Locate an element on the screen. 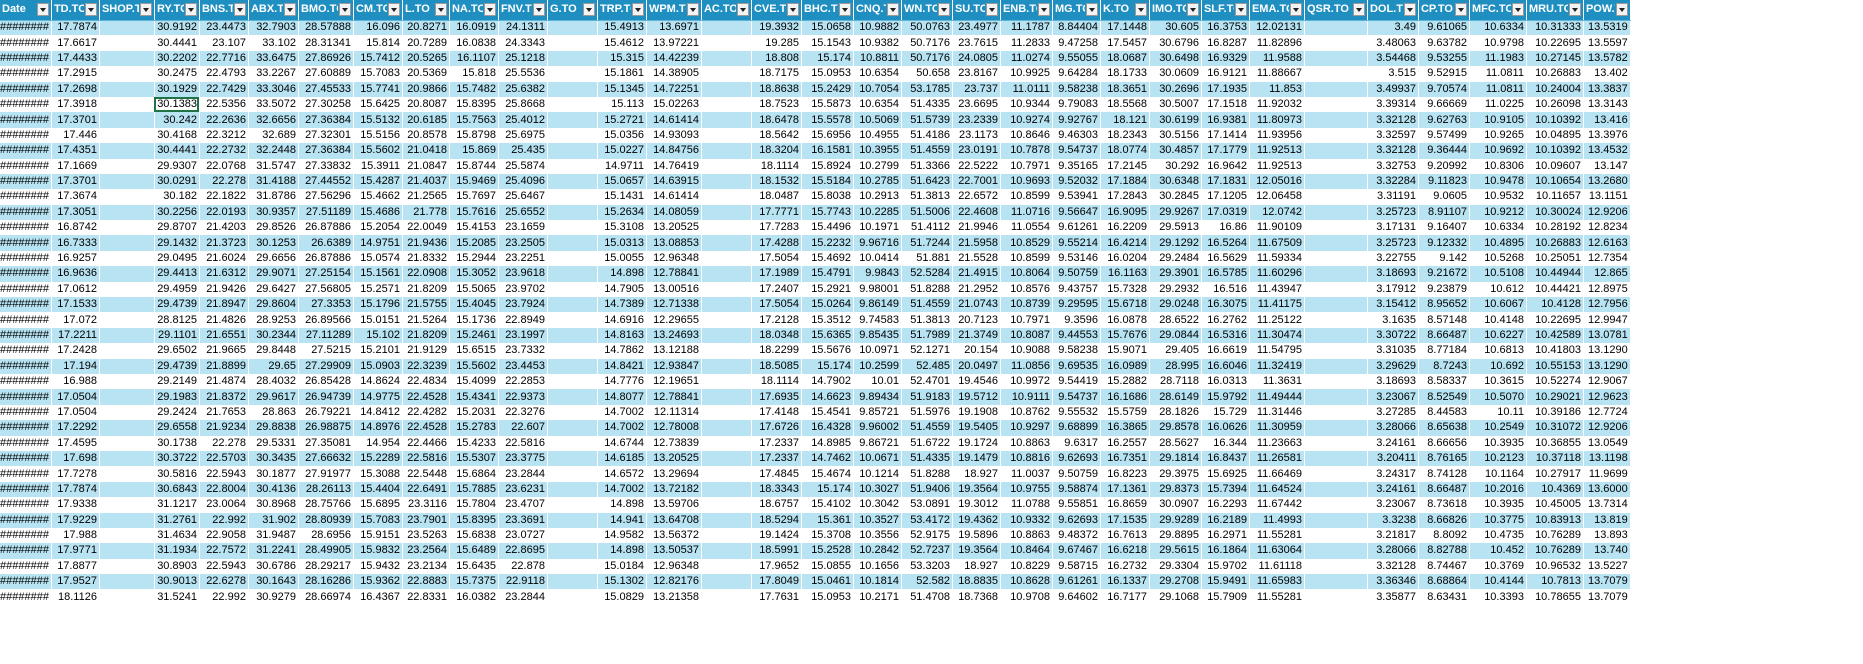  price-cell: 50.658 is located at coordinates (927, 74).